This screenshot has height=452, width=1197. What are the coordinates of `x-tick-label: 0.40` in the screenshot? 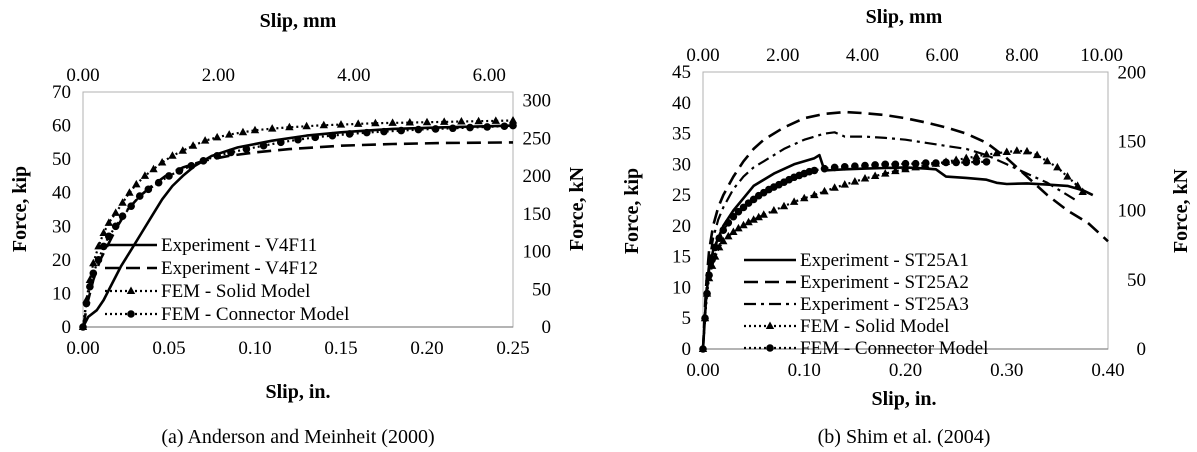 It's located at (1107, 370).